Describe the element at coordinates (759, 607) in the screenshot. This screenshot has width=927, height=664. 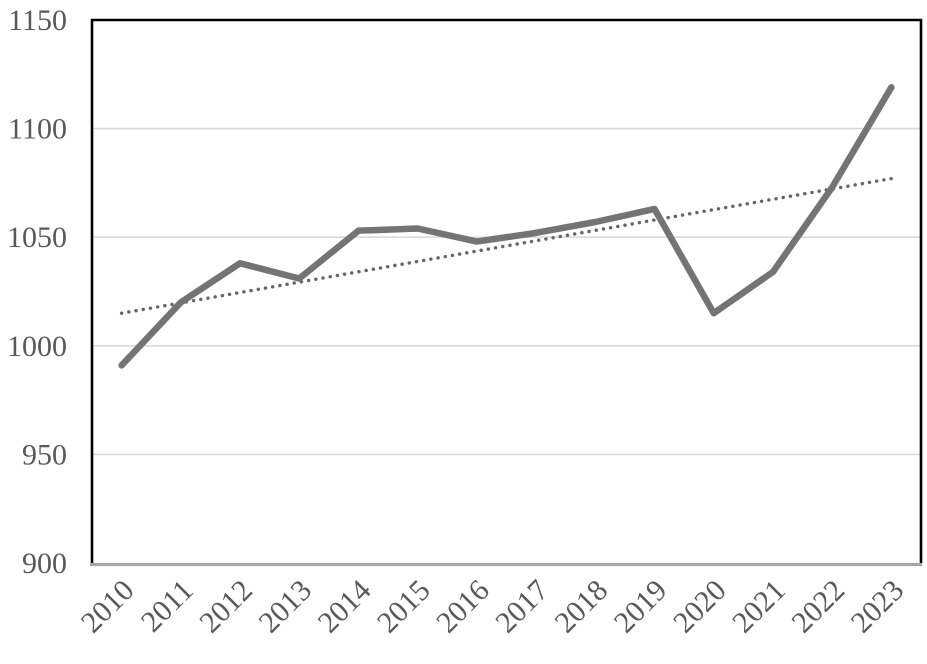
I see `x-tick-label: 2021` at that location.